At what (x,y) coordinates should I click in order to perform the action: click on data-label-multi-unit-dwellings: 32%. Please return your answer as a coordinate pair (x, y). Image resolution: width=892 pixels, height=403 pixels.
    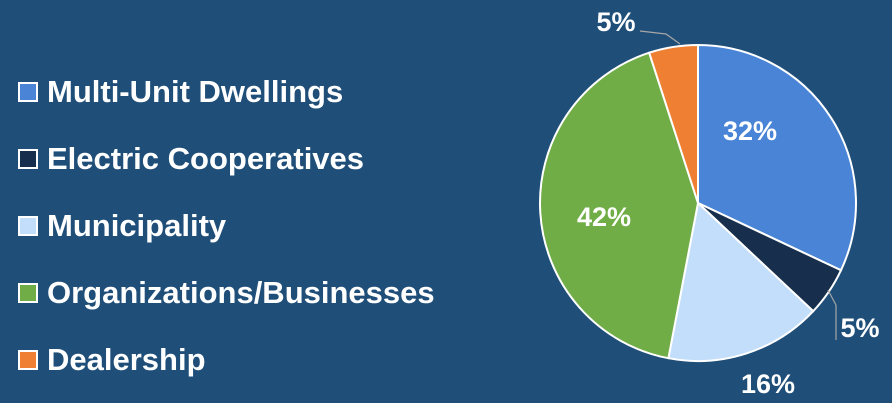
    Looking at the image, I should click on (750, 131).